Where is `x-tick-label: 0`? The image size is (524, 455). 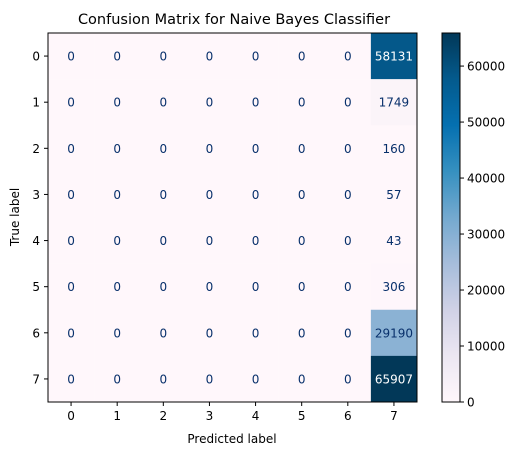
x-tick-label: 0 is located at coordinates (71, 416).